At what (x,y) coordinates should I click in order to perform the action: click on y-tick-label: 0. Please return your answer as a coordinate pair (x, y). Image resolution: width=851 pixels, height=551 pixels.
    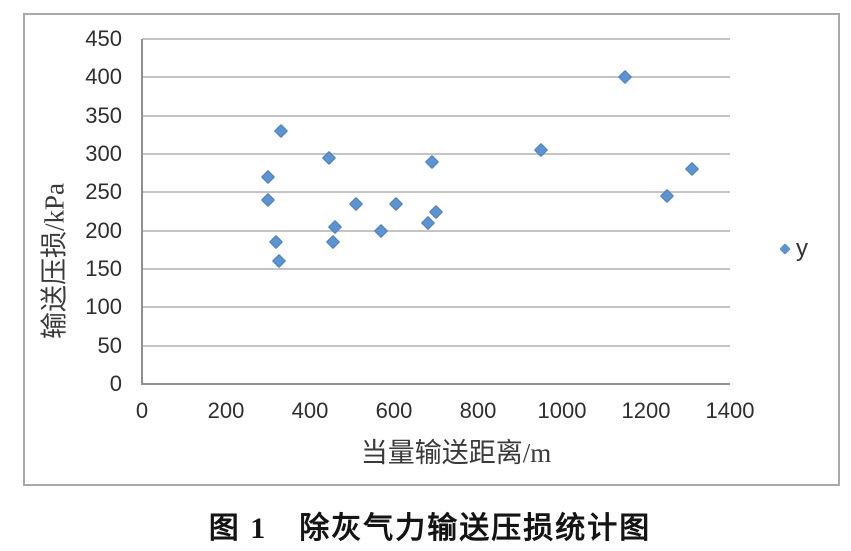
    Looking at the image, I should click on (115, 383).